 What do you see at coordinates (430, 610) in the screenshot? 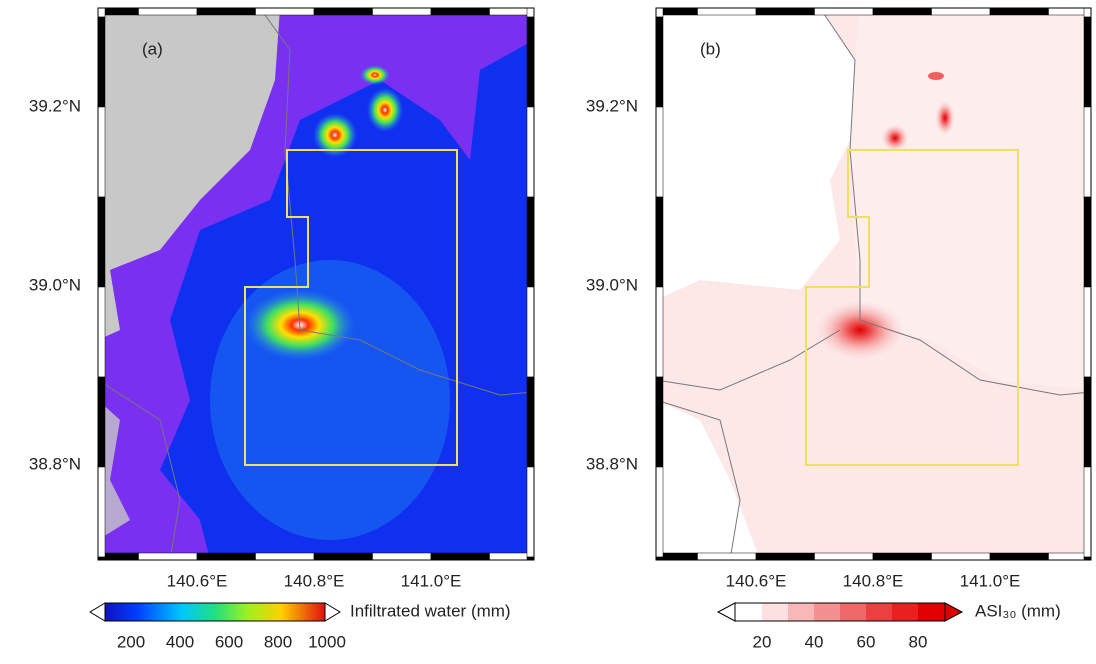
I see `colorbar-label: Infiltrated water (mm)` at bounding box center [430, 610].